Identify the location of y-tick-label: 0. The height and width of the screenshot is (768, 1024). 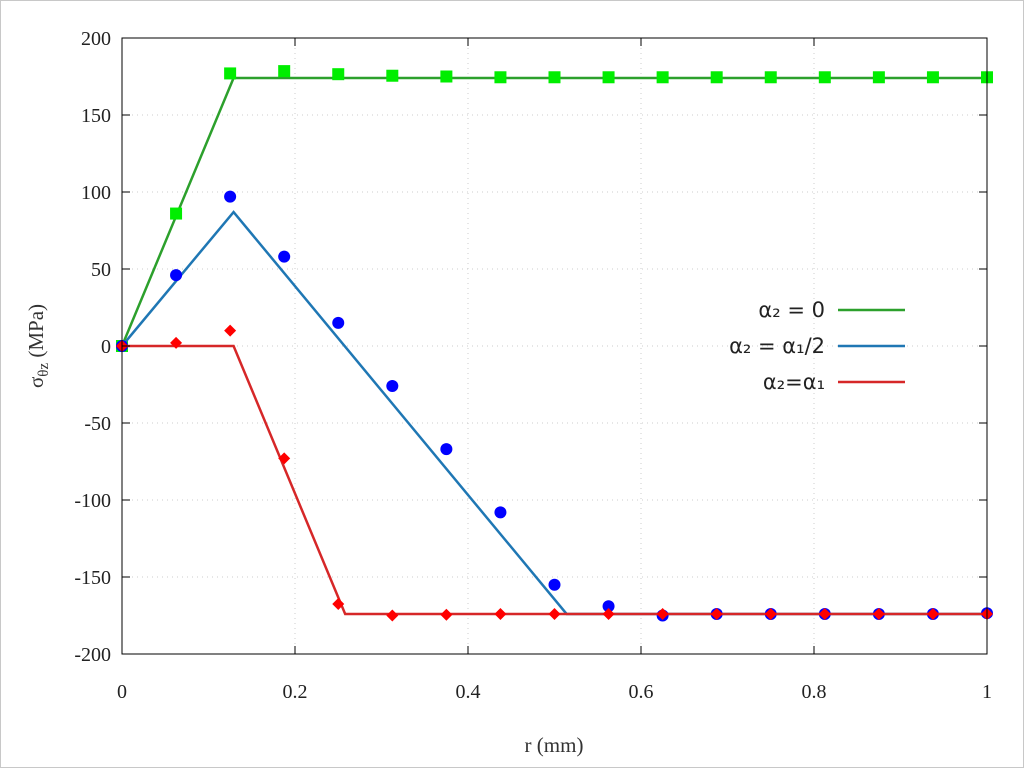
(106, 347).